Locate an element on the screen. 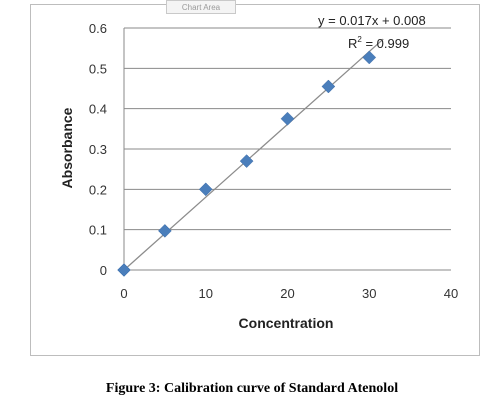 Image resolution: width=504 pixels, height=414 pixels. x-axis-title: Concentration is located at coordinates (286, 323).